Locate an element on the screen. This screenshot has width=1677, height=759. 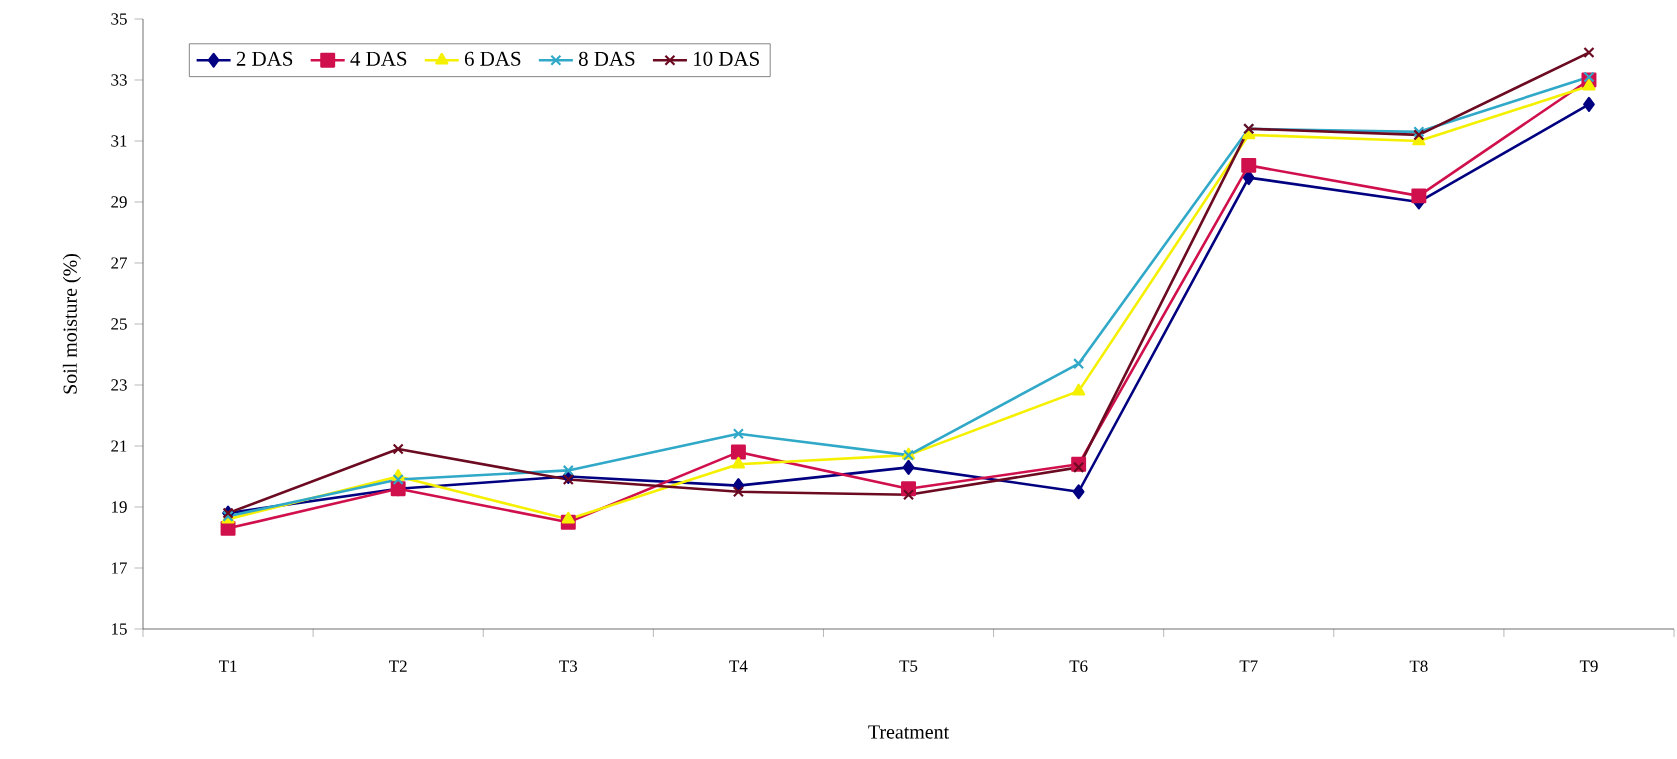
y-tick-label: 27 is located at coordinates (119, 263).